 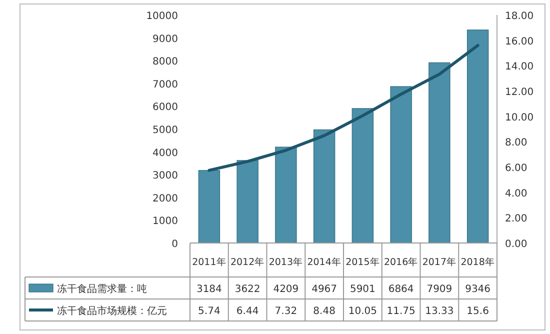 What do you see at coordinates (165, 84) in the screenshot?
I see `y-tick-label: 7000` at bounding box center [165, 84].